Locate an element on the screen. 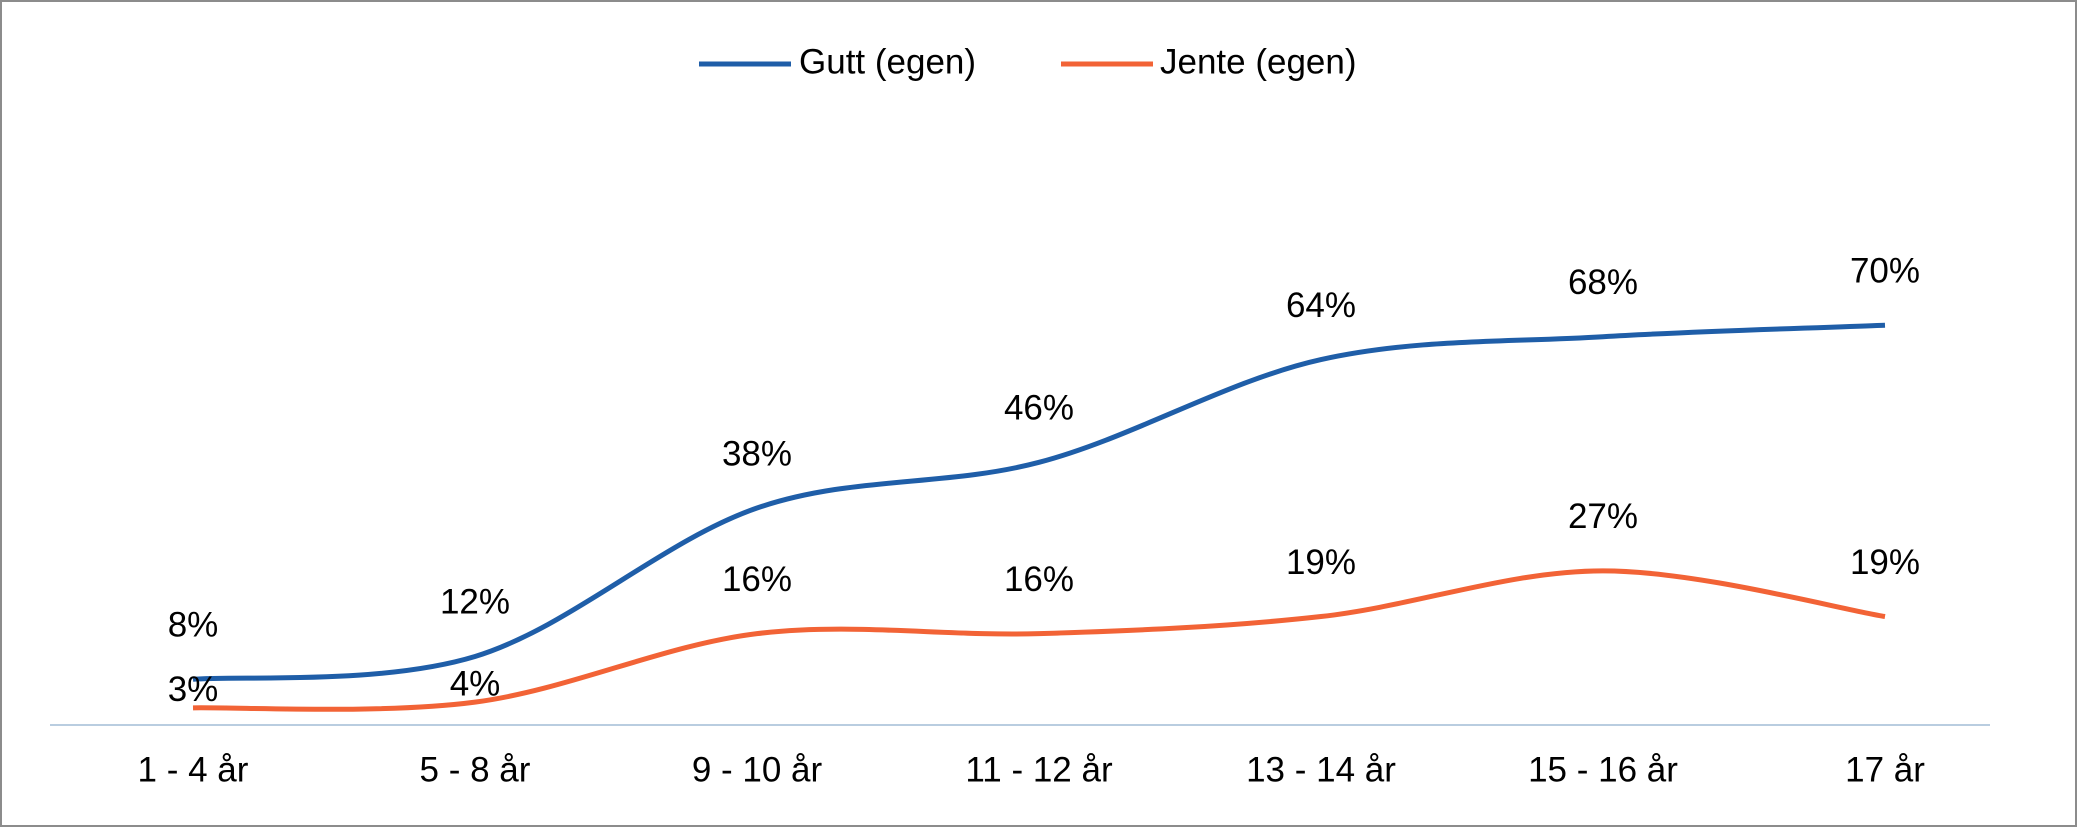 This screenshot has height=827, width=2077. x-tick-label: 1 - 4 år is located at coordinates (193, 769).